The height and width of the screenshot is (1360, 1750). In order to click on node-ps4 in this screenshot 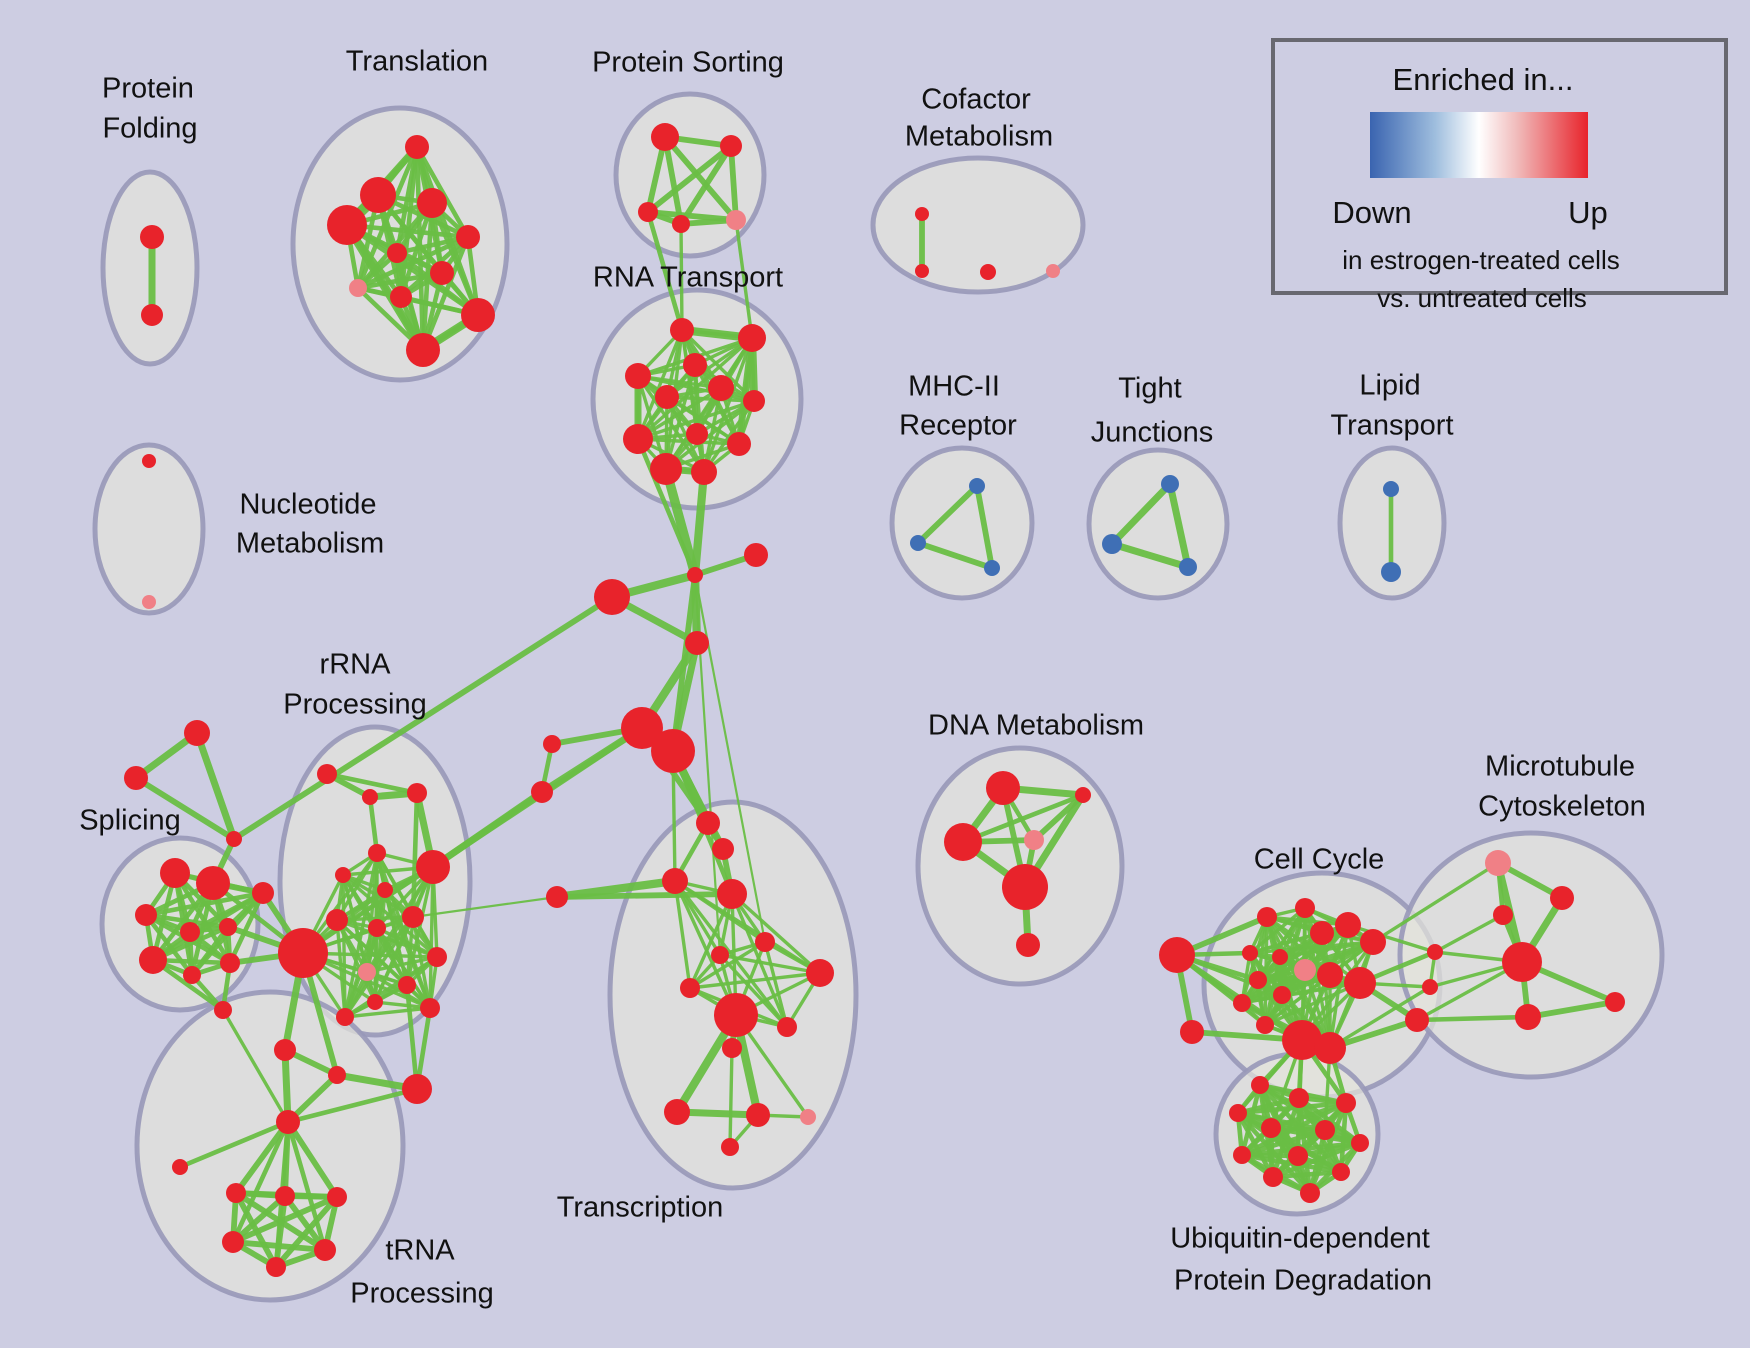, I will do `click(736, 220)`.